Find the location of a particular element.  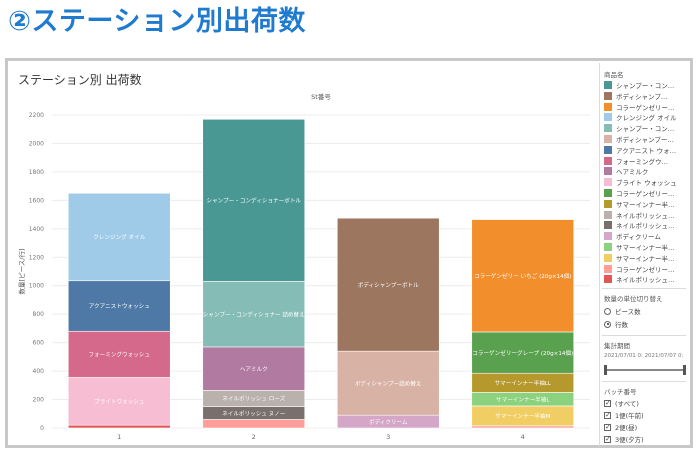

y-tick-label: 1400 is located at coordinates (36, 229).